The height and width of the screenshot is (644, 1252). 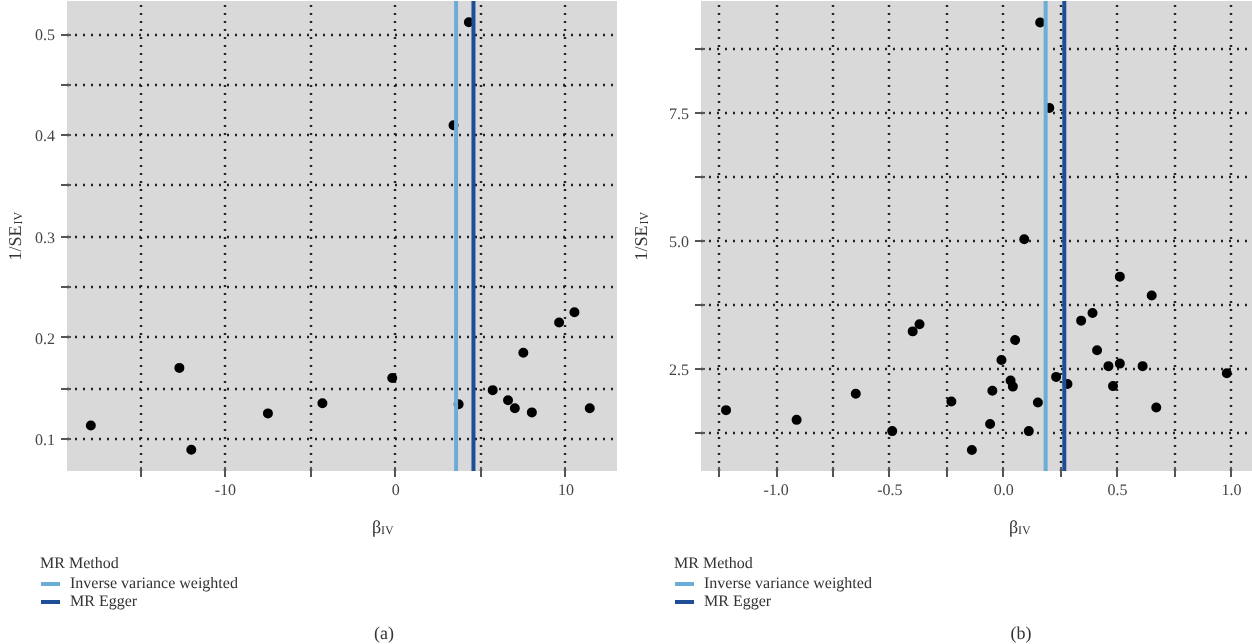 I want to click on y-tick-label: 0.1, so click(x=45, y=439).